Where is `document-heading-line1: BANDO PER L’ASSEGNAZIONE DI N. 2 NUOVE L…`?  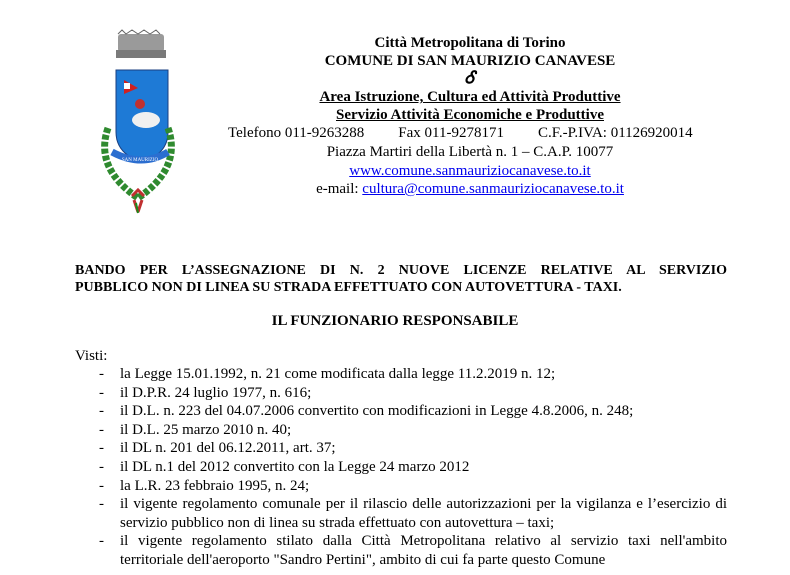
document-heading-line1: BANDO PER L’ASSEGNAZIONE DI N. 2 NUOVE L… is located at coordinates (401, 270).